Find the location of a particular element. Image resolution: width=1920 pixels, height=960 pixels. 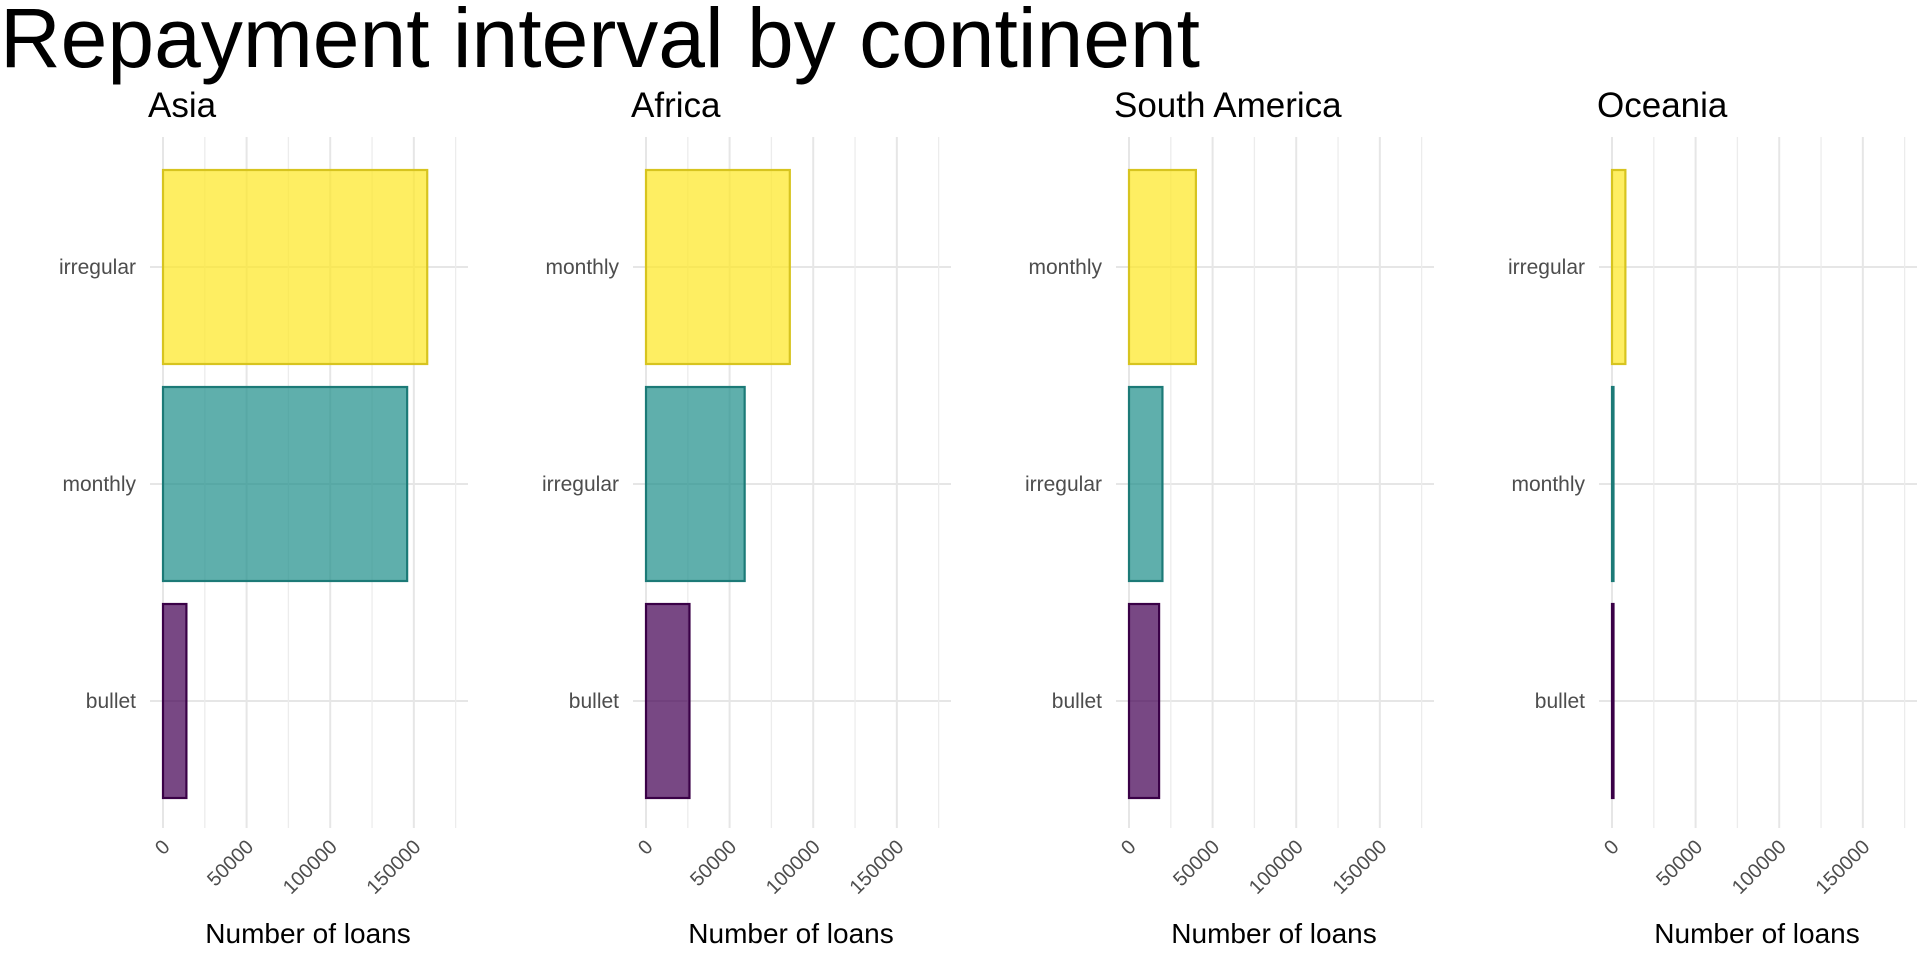

facet-title-1: Africa is located at coordinates (676, 105).